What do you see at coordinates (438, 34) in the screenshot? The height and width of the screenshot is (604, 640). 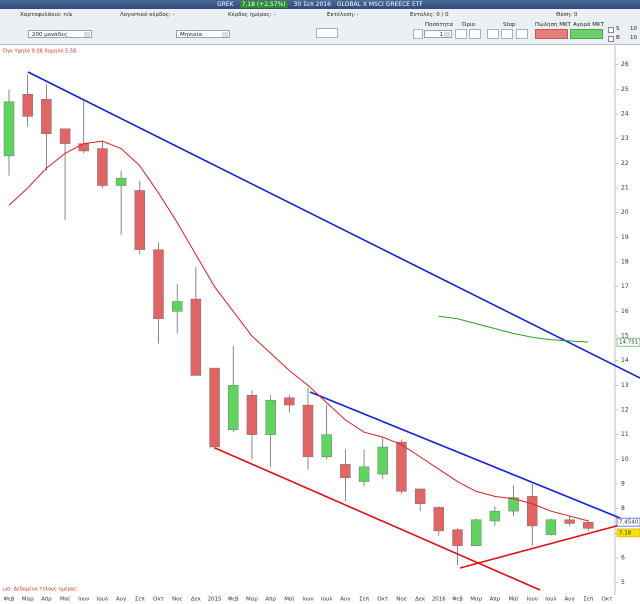 I see `quantity-input: 1` at bounding box center [438, 34].